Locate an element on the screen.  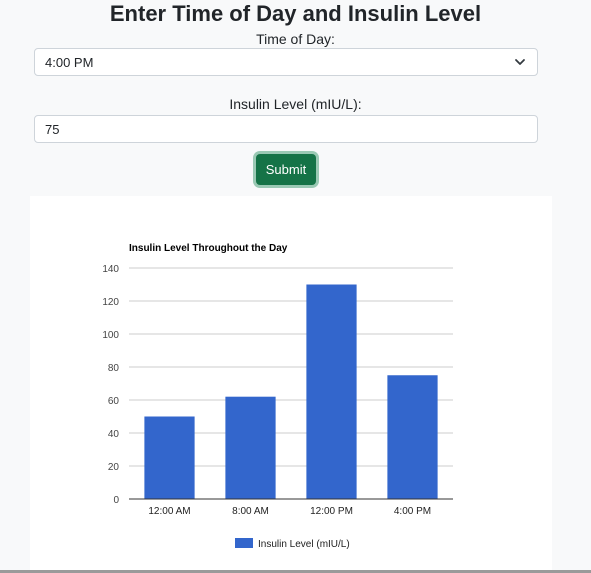
time-of-day-value: 4:00 PM is located at coordinates (69, 62).